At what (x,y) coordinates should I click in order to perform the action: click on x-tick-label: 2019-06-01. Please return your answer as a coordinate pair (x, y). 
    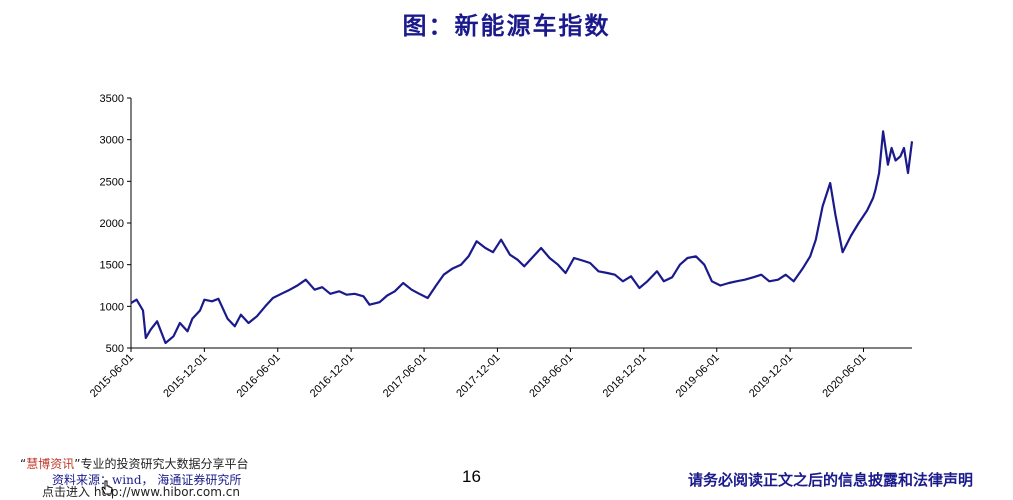
    Looking at the image, I should click on (698, 376).